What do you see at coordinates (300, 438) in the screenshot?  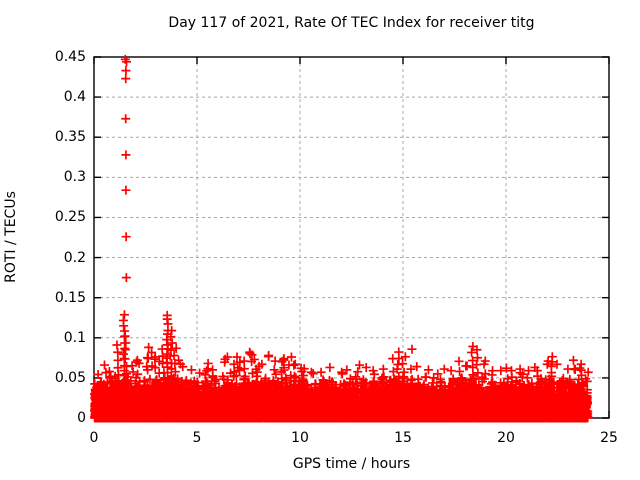 I see `x-tick-label: 10` at bounding box center [300, 438].